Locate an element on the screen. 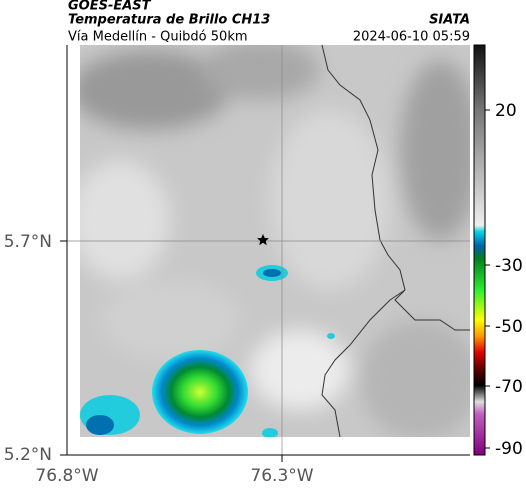  location-marker is located at coordinates (263, 240).